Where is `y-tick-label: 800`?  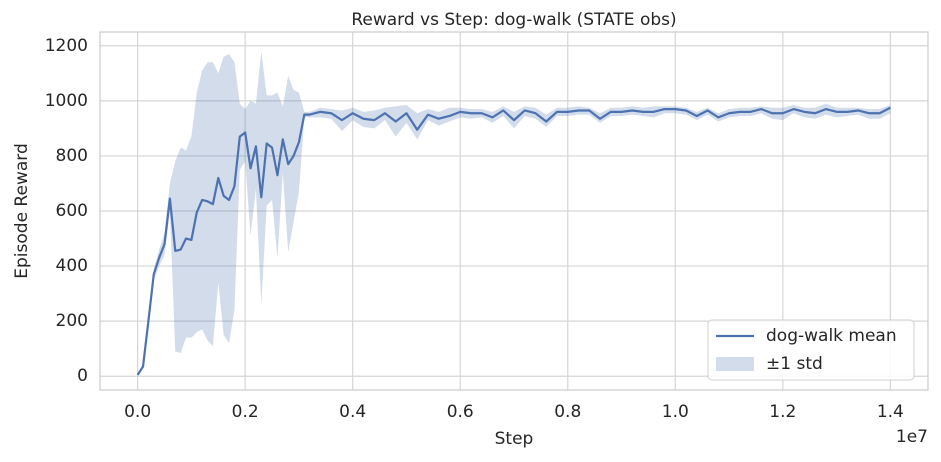 y-tick-label: 800 is located at coordinates (72, 156).